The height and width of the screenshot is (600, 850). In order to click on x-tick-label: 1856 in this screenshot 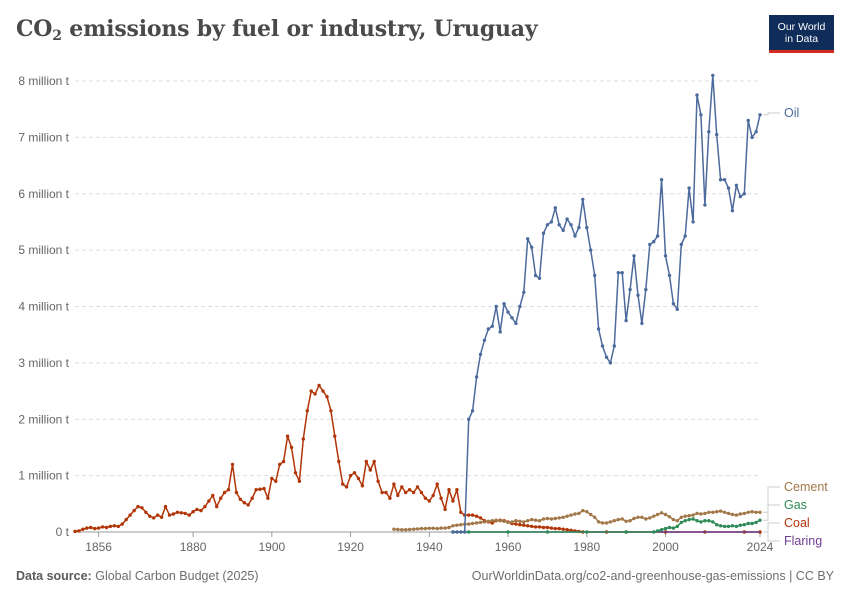, I will do `click(98, 547)`.